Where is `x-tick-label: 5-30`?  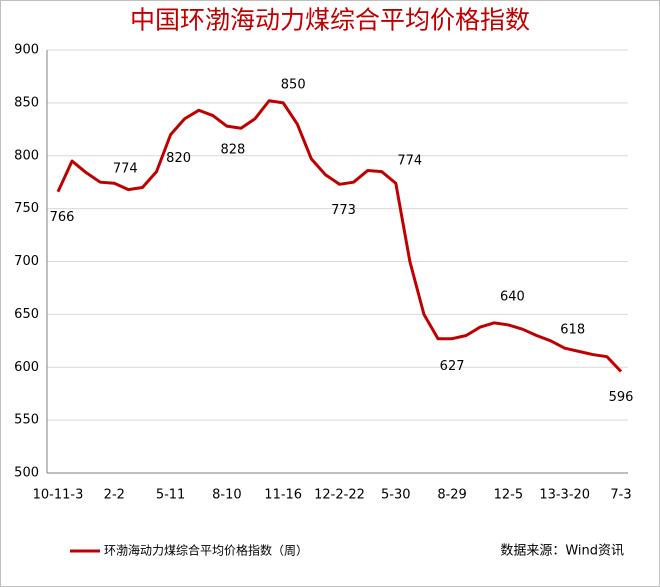 x-tick-label: 5-30 is located at coordinates (396, 495).